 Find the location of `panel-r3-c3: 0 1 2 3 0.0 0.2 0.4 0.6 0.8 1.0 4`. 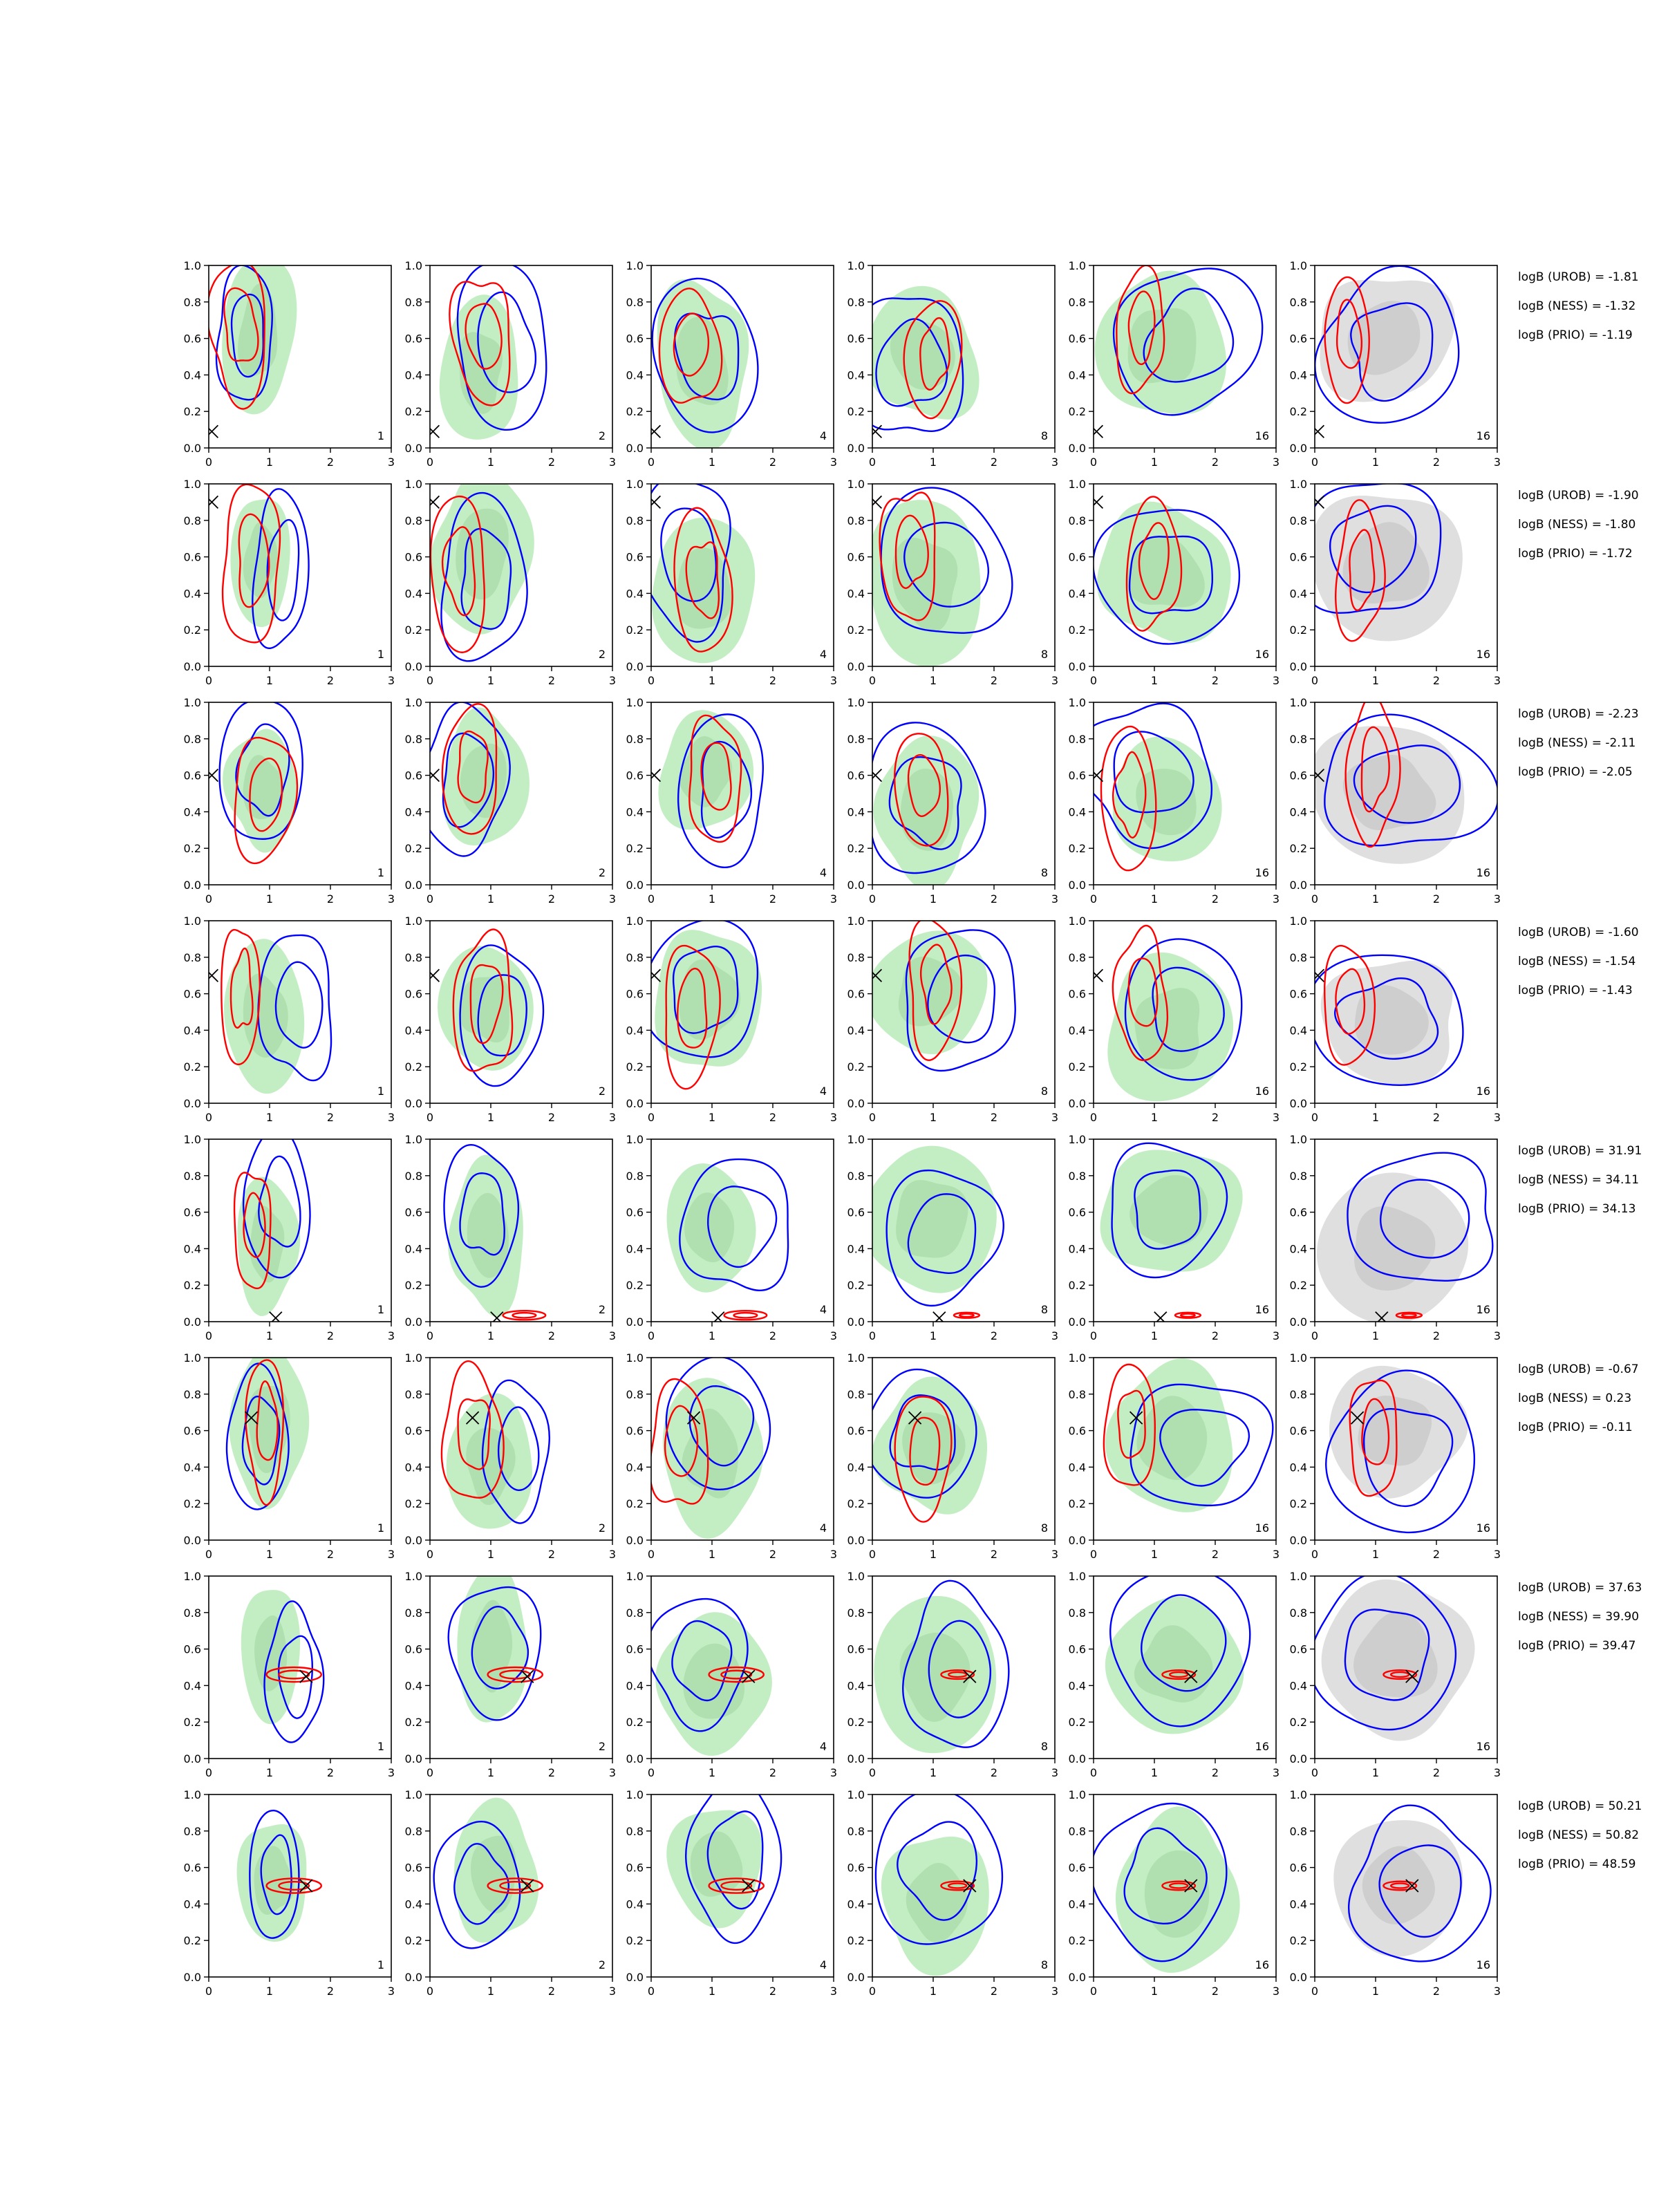

panel-r3-c3: 0 1 2 3 0.0 0.2 0.4 0.6 0.8 1.0 4 is located at coordinates (732, 801).